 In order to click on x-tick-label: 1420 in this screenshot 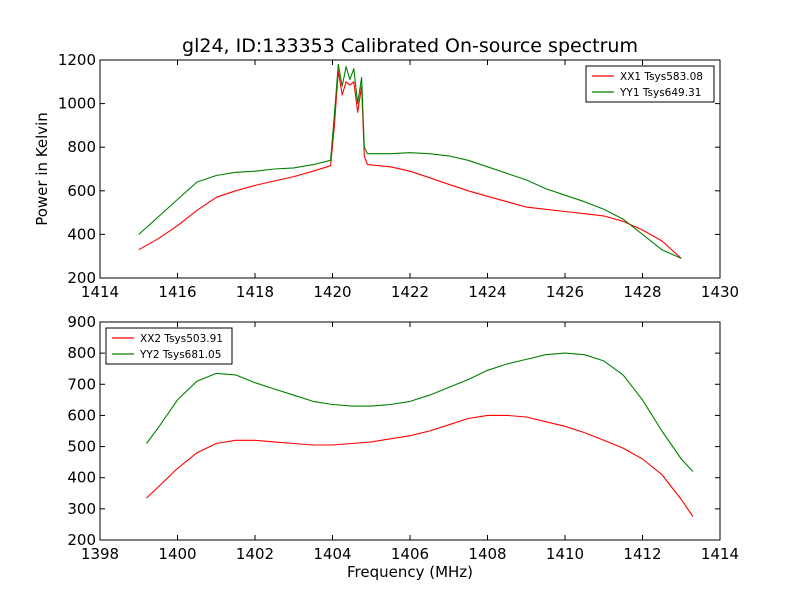, I will do `click(332, 292)`.